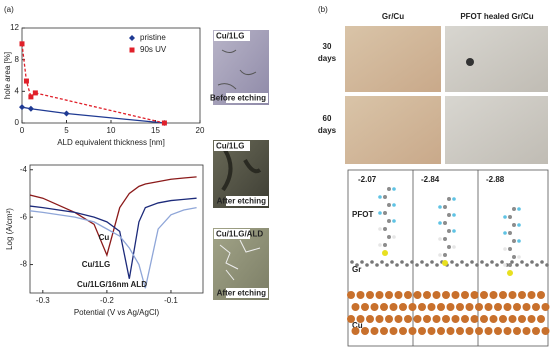  What do you see at coordinates (66, 130) in the screenshot?
I see `x-tick-label: 5` at bounding box center [66, 130].